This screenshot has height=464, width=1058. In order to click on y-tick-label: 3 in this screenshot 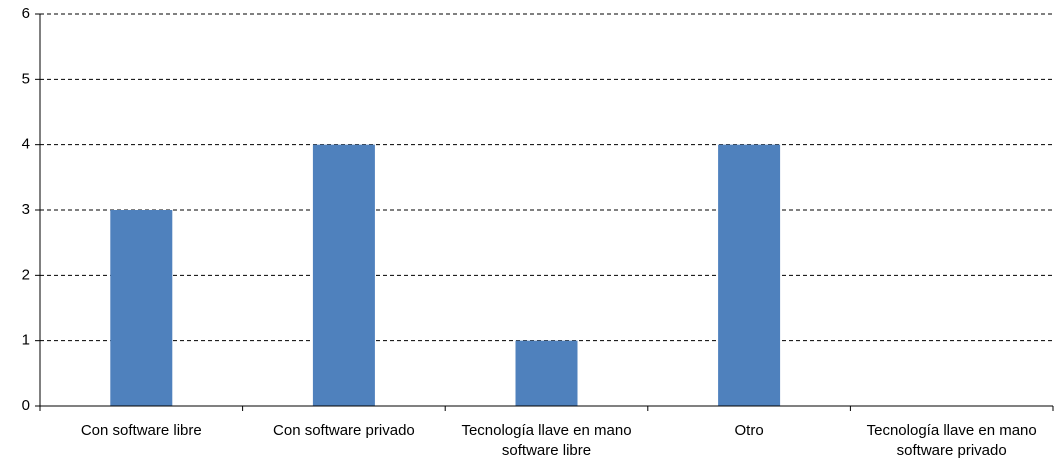, I will do `click(26, 209)`.